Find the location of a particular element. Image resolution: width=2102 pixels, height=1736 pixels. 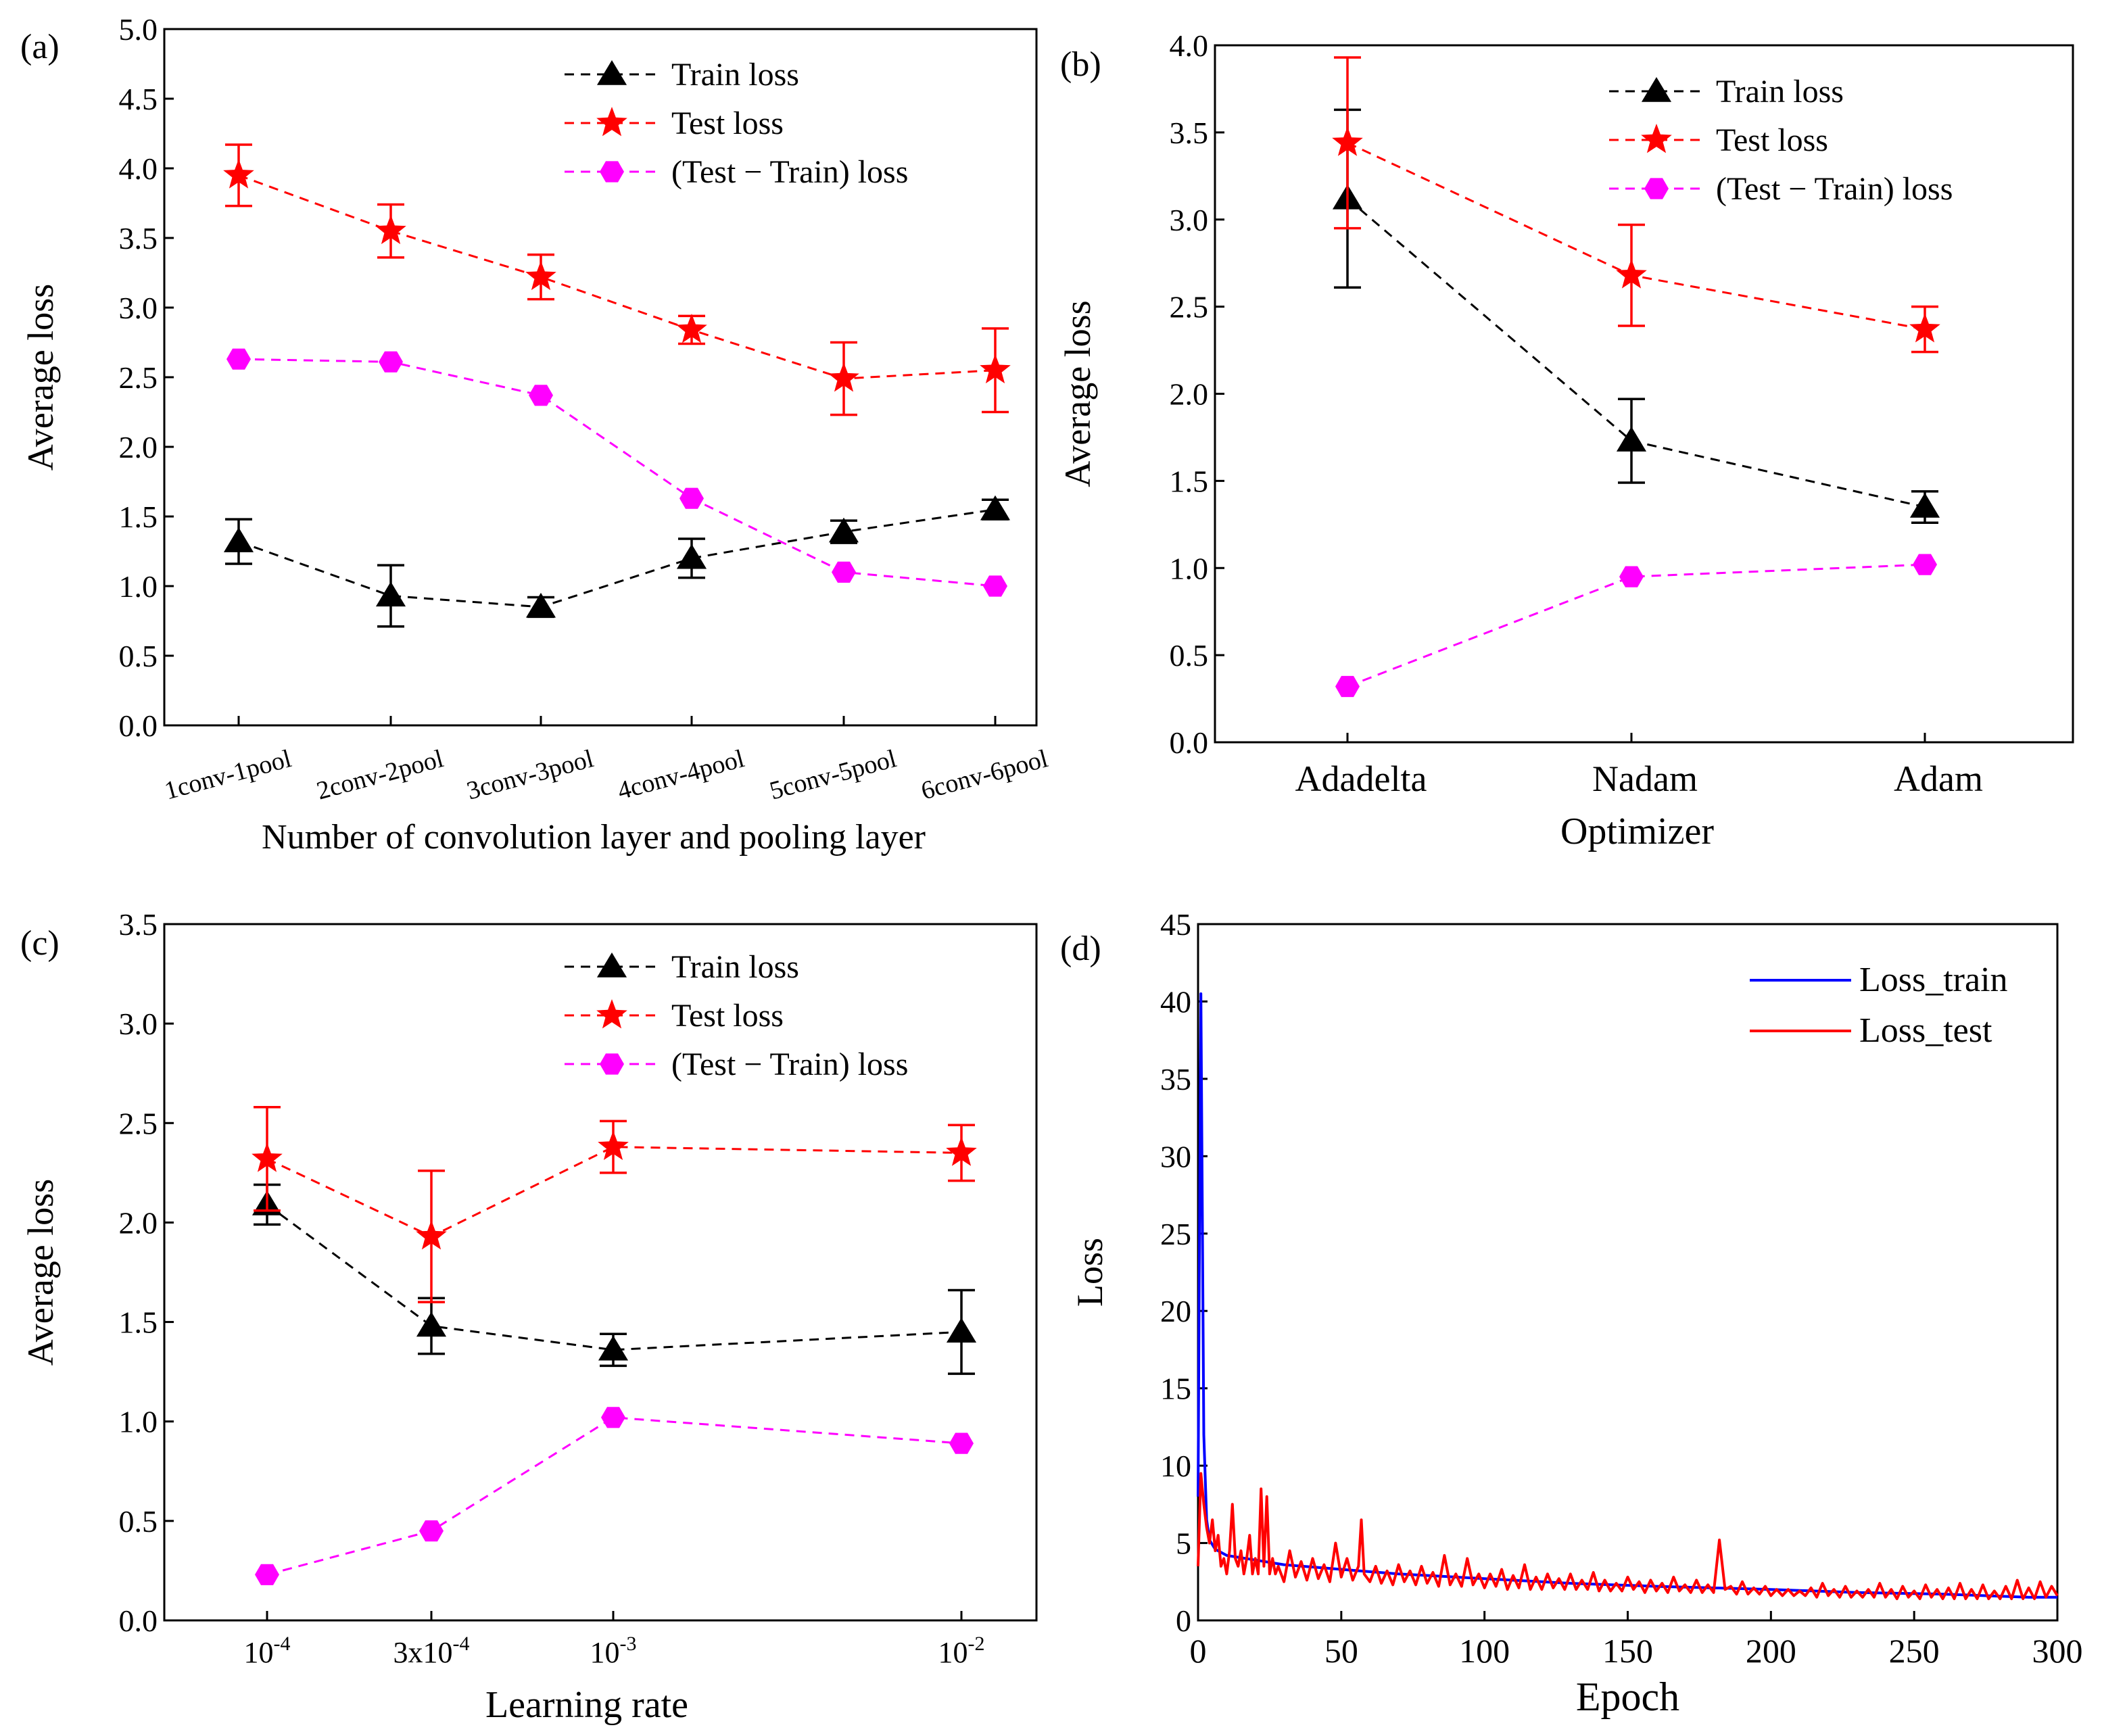

series-loss-test is located at coordinates (1628, 1536).